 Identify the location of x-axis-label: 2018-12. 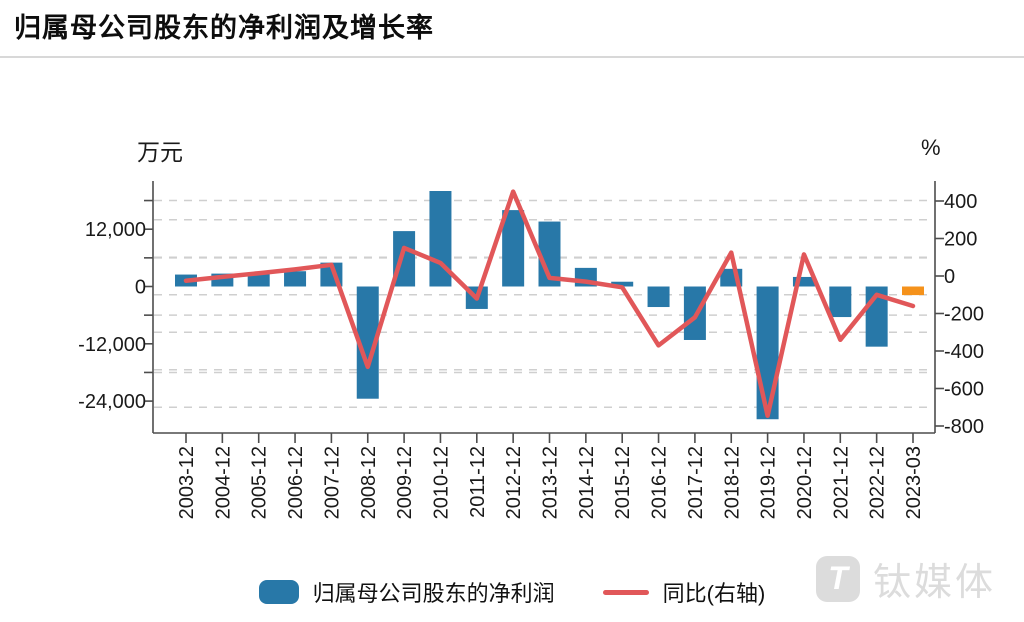
(732, 482).